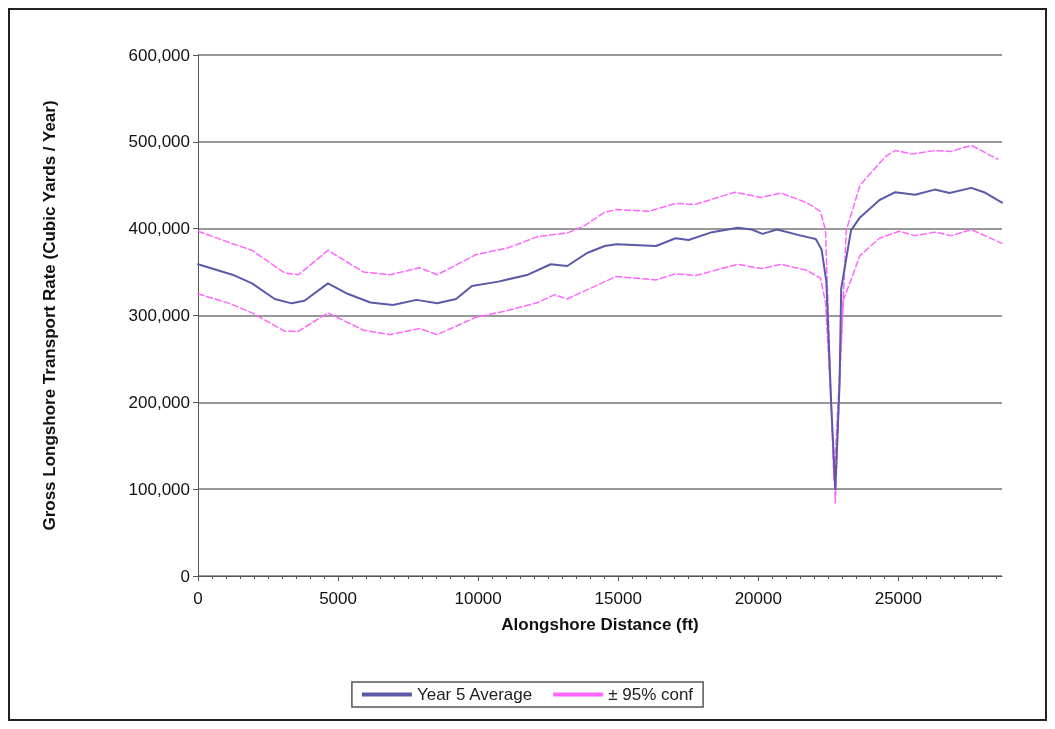 The width and height of the screenshot is (1055, 729). What do you see at coordinates (159, 142) in the screenshot?
I see `y-tick-label: 500,000` at bounding box center [159, 142].